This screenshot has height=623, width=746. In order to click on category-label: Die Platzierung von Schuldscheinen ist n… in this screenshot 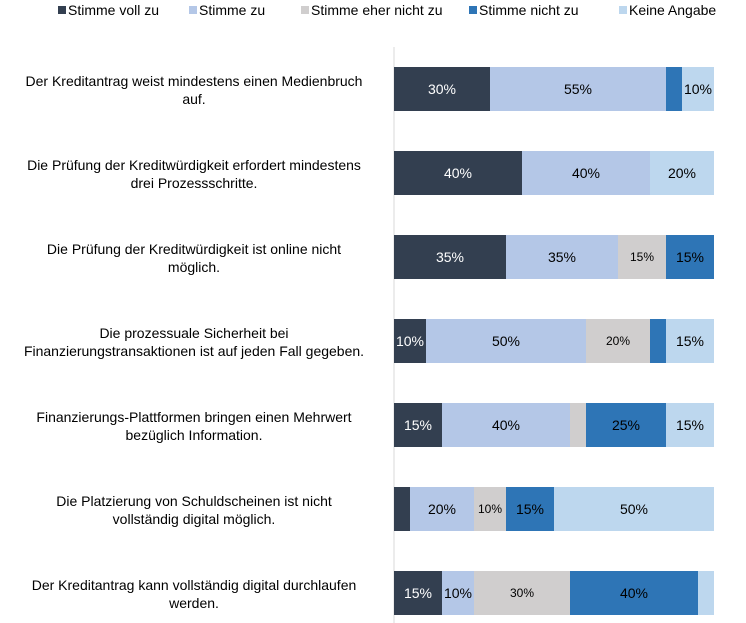, I will do `click(194, 501)`.